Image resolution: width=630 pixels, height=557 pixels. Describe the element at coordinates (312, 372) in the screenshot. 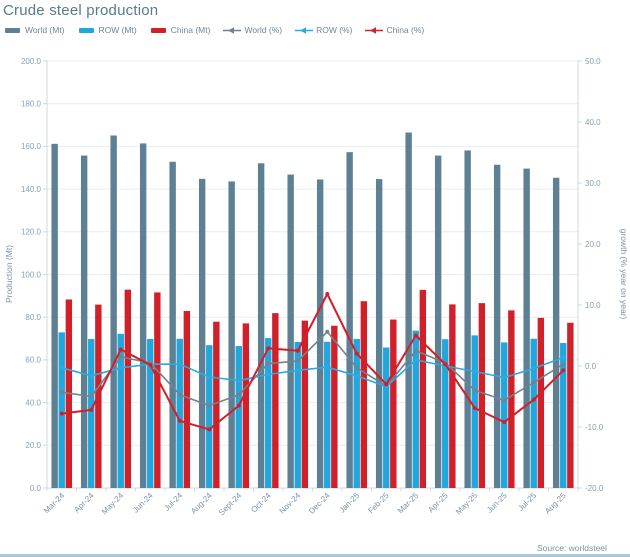

I see `line-series-row` at that location.